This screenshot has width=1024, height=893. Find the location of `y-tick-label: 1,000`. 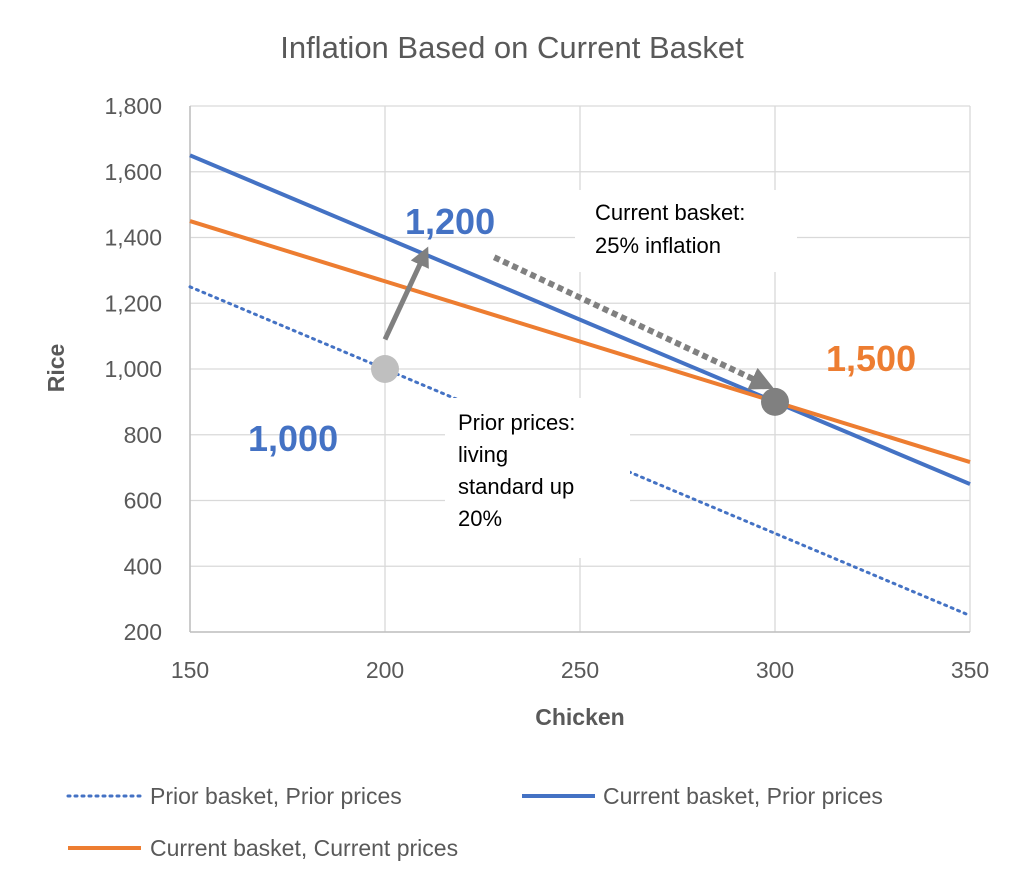

y-tick-label: 1,000 is located at coordinates (133, 369).